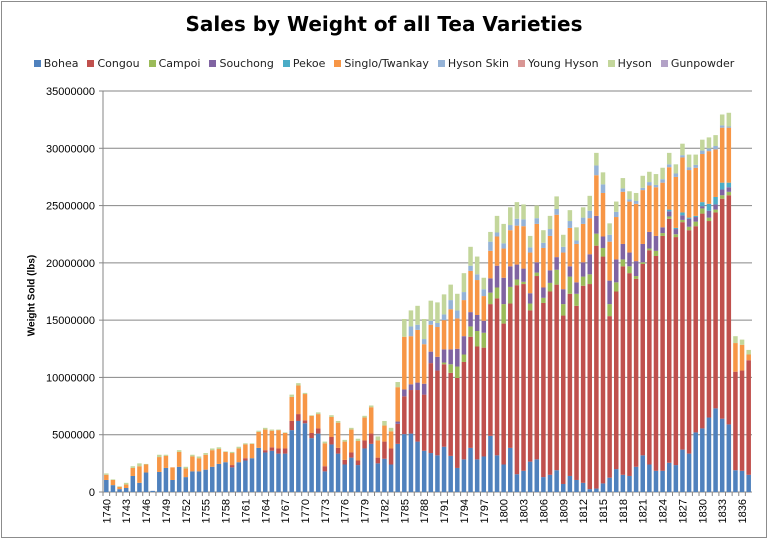 The image size is (768, 539). What do you see at coordinates (385, 511) in the screenshot?
I see `x-tick-label: 1782` at bounding box center [385, 511].